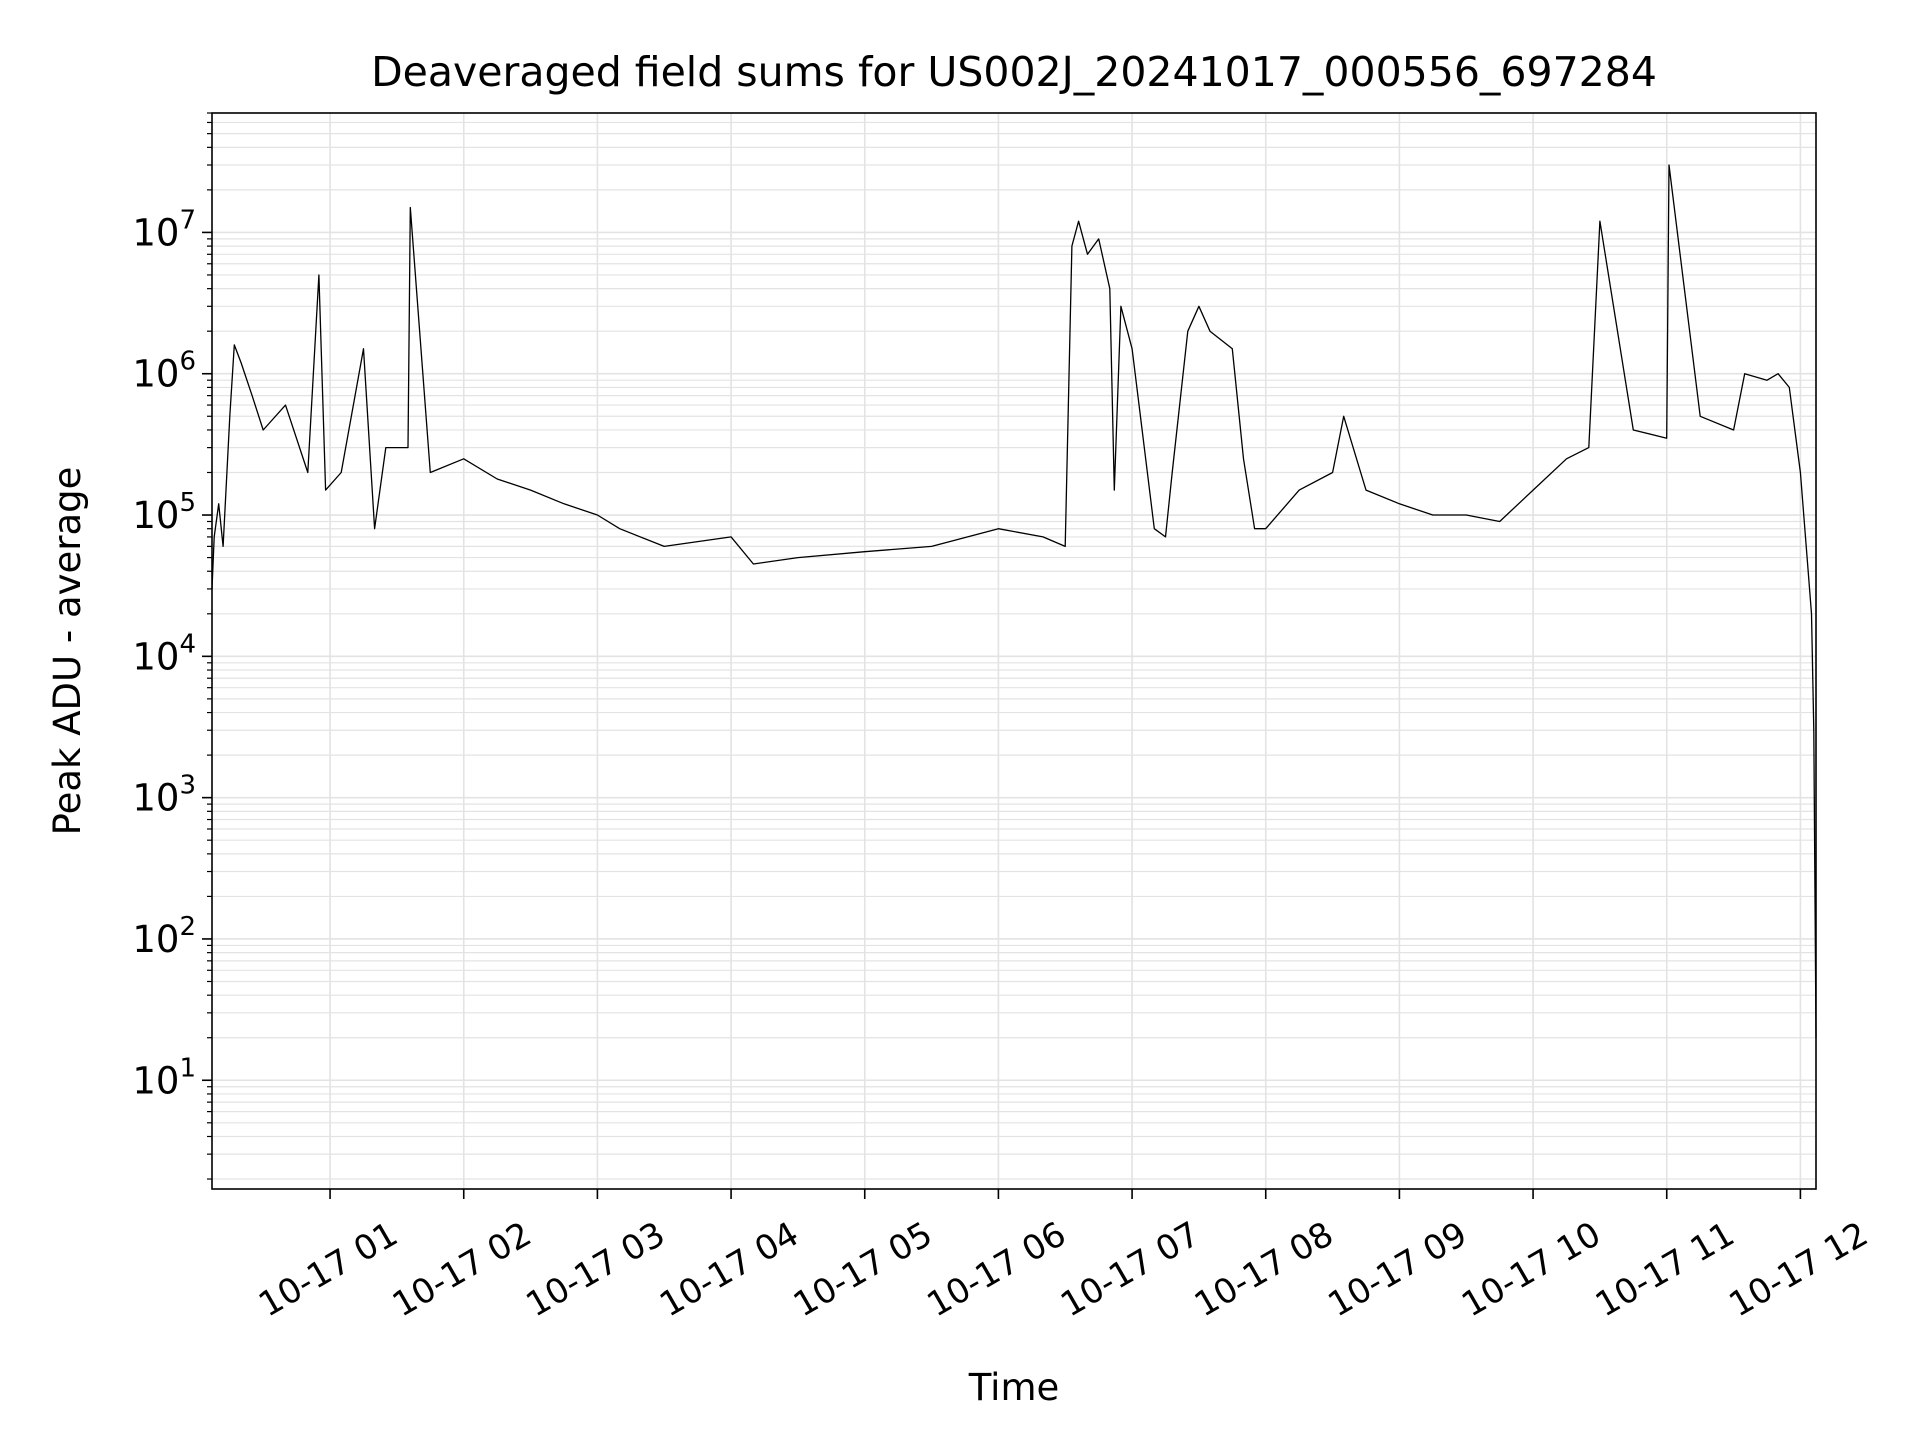  Describe the element at coordinates (187, 1068) in the screenshot. I see `y-tick-label-exponent: 1` at that location.